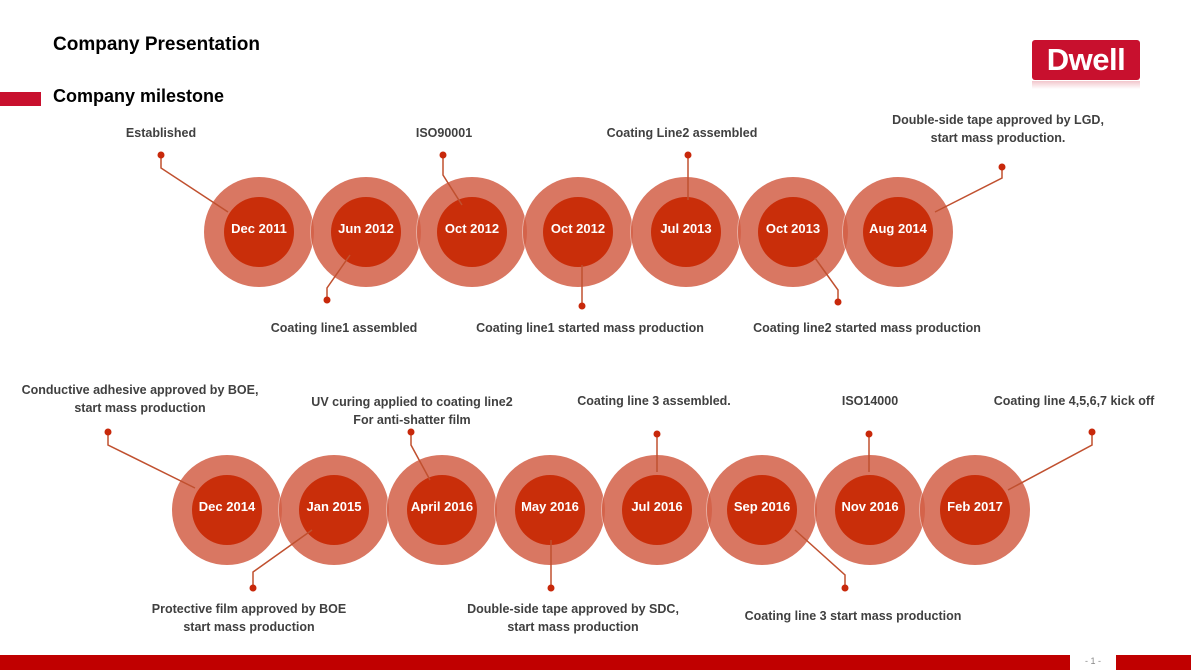 The image size is (1191, 670). What do you see at coordinates (1086, 60) in the screenshot?
I see `dwell-logo: Dwell` at bounding box center [1086, 60].